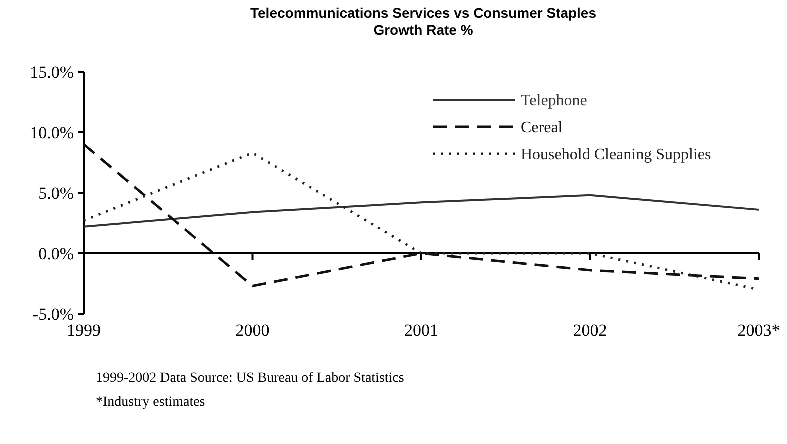 Image resolution: width=787 pixels, height=444 pixels. What do you see at coordinates (554, 101) in the screenshot?
I see `text: Telephone` at bounding box center [554, 101].